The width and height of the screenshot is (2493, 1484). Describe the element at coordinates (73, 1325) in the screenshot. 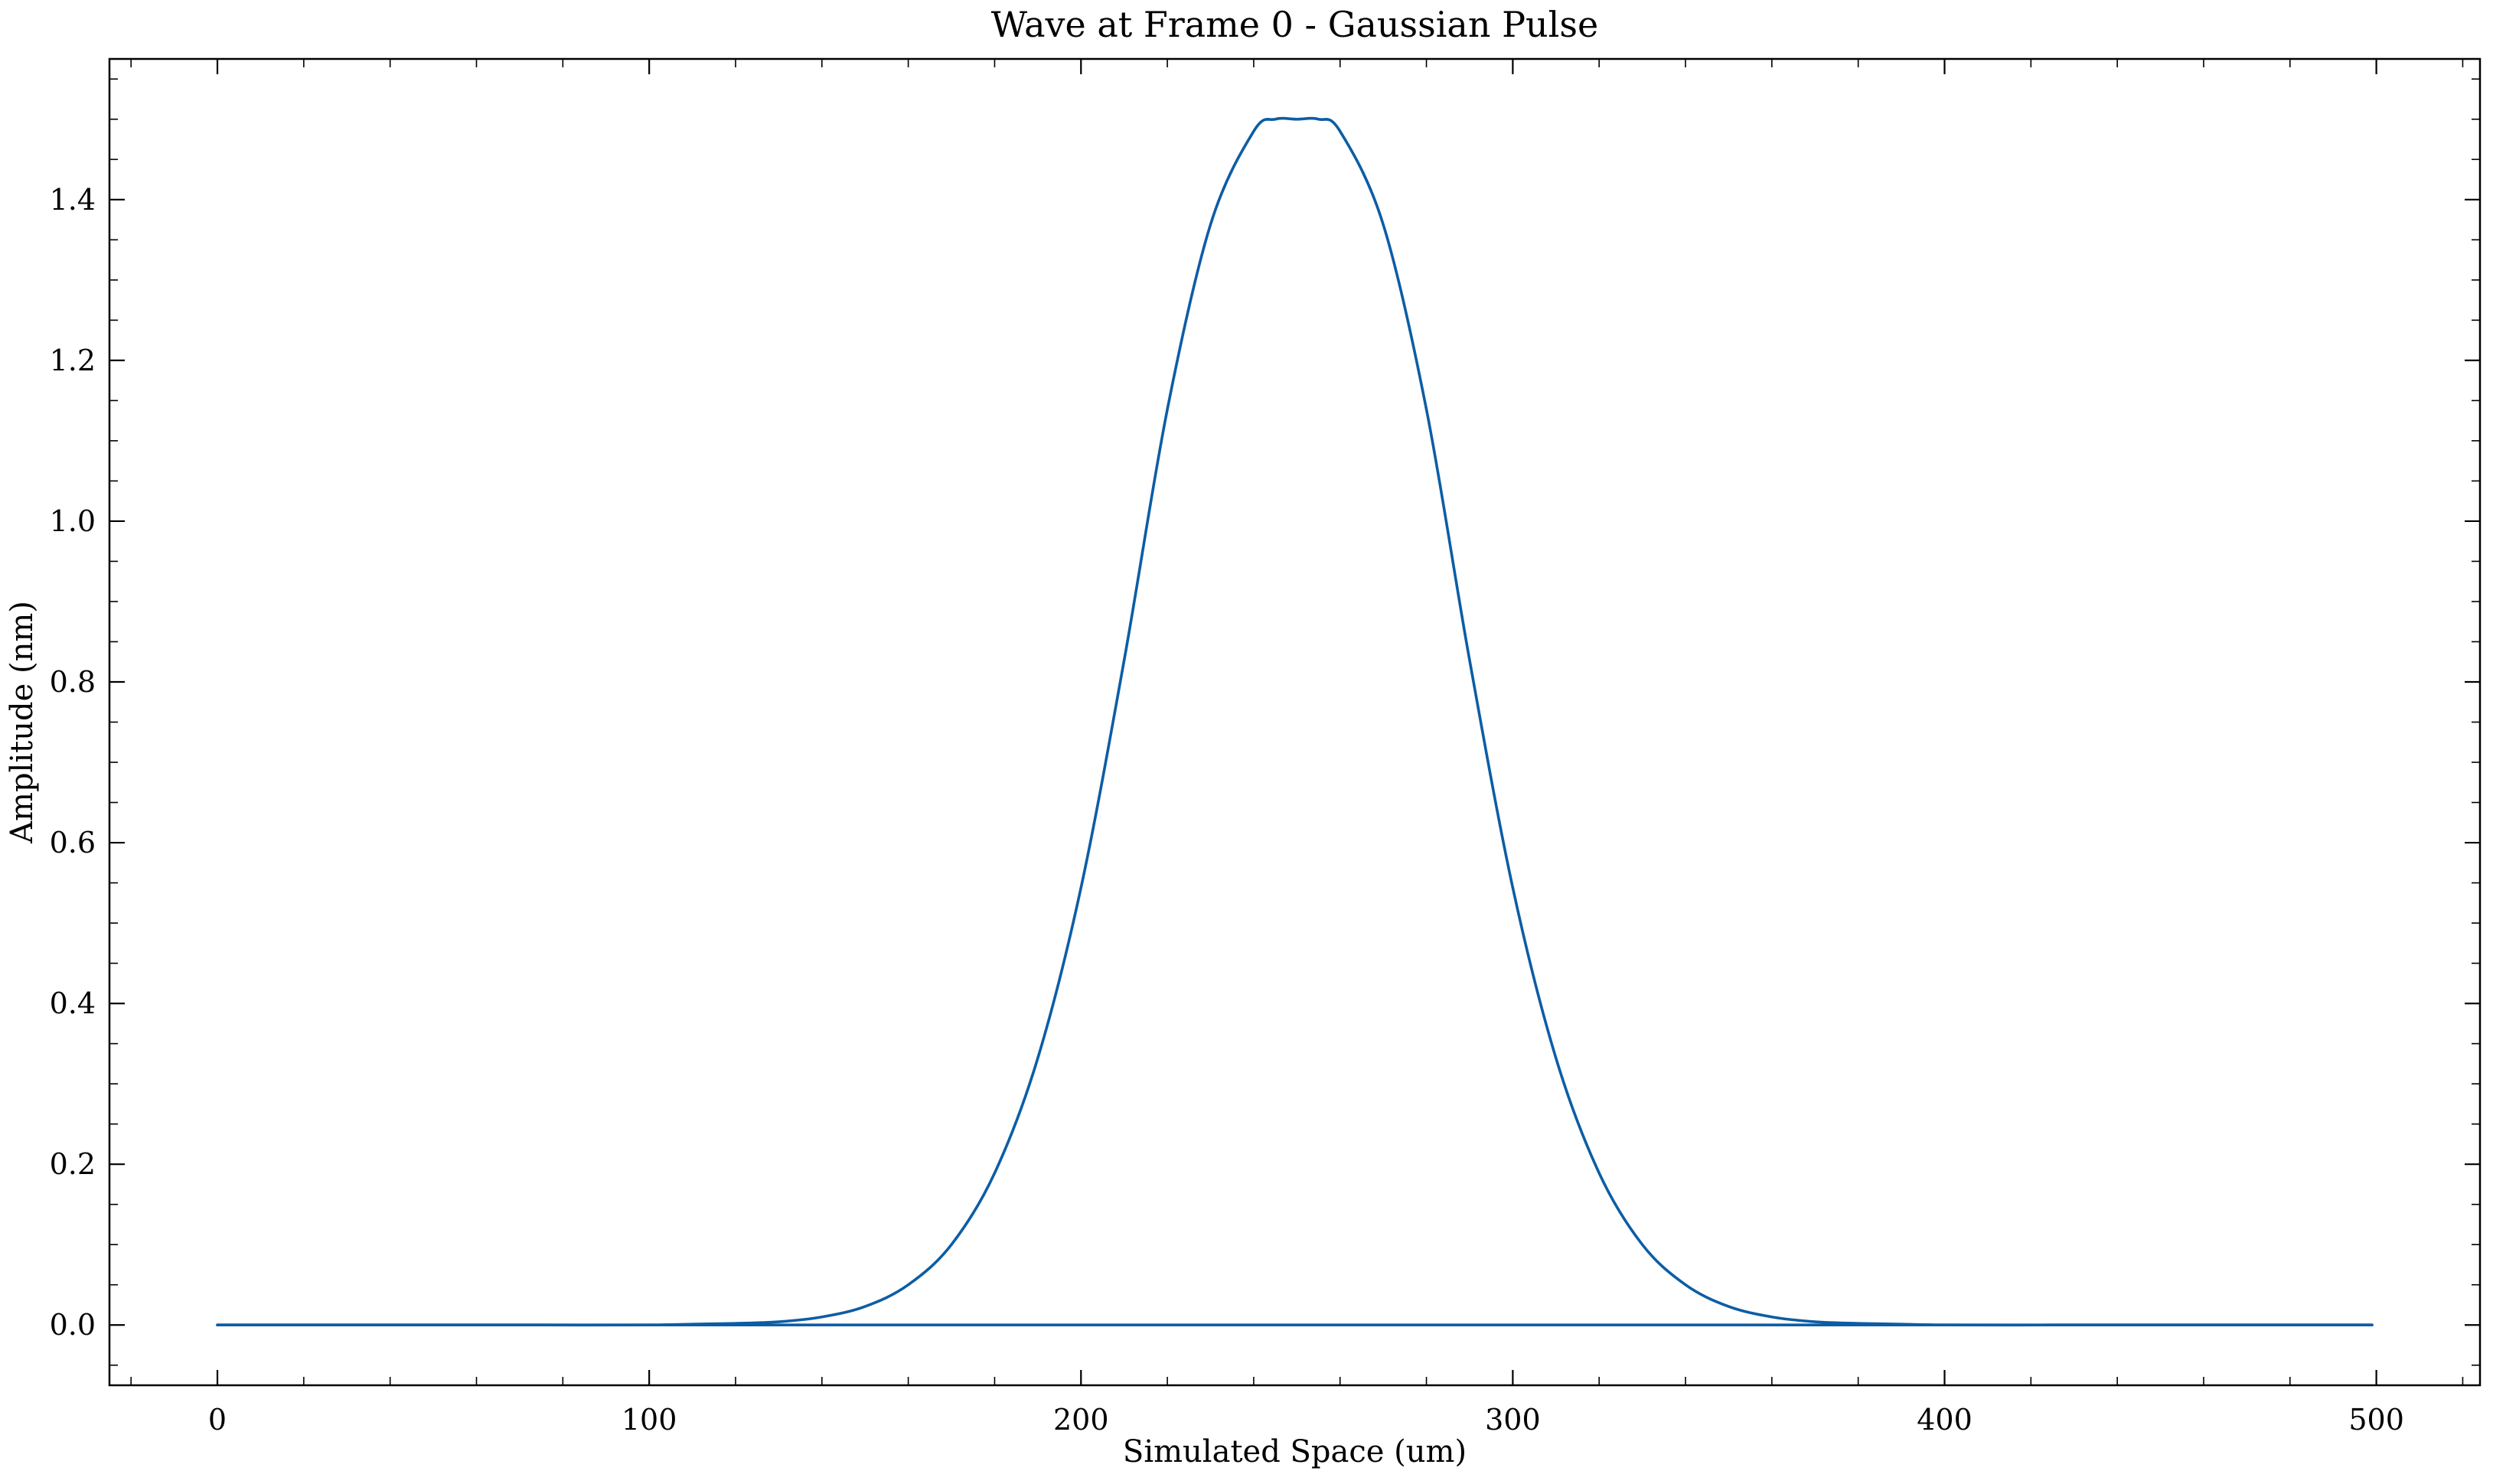

I see `y-tick-label: 0.0` at that location.